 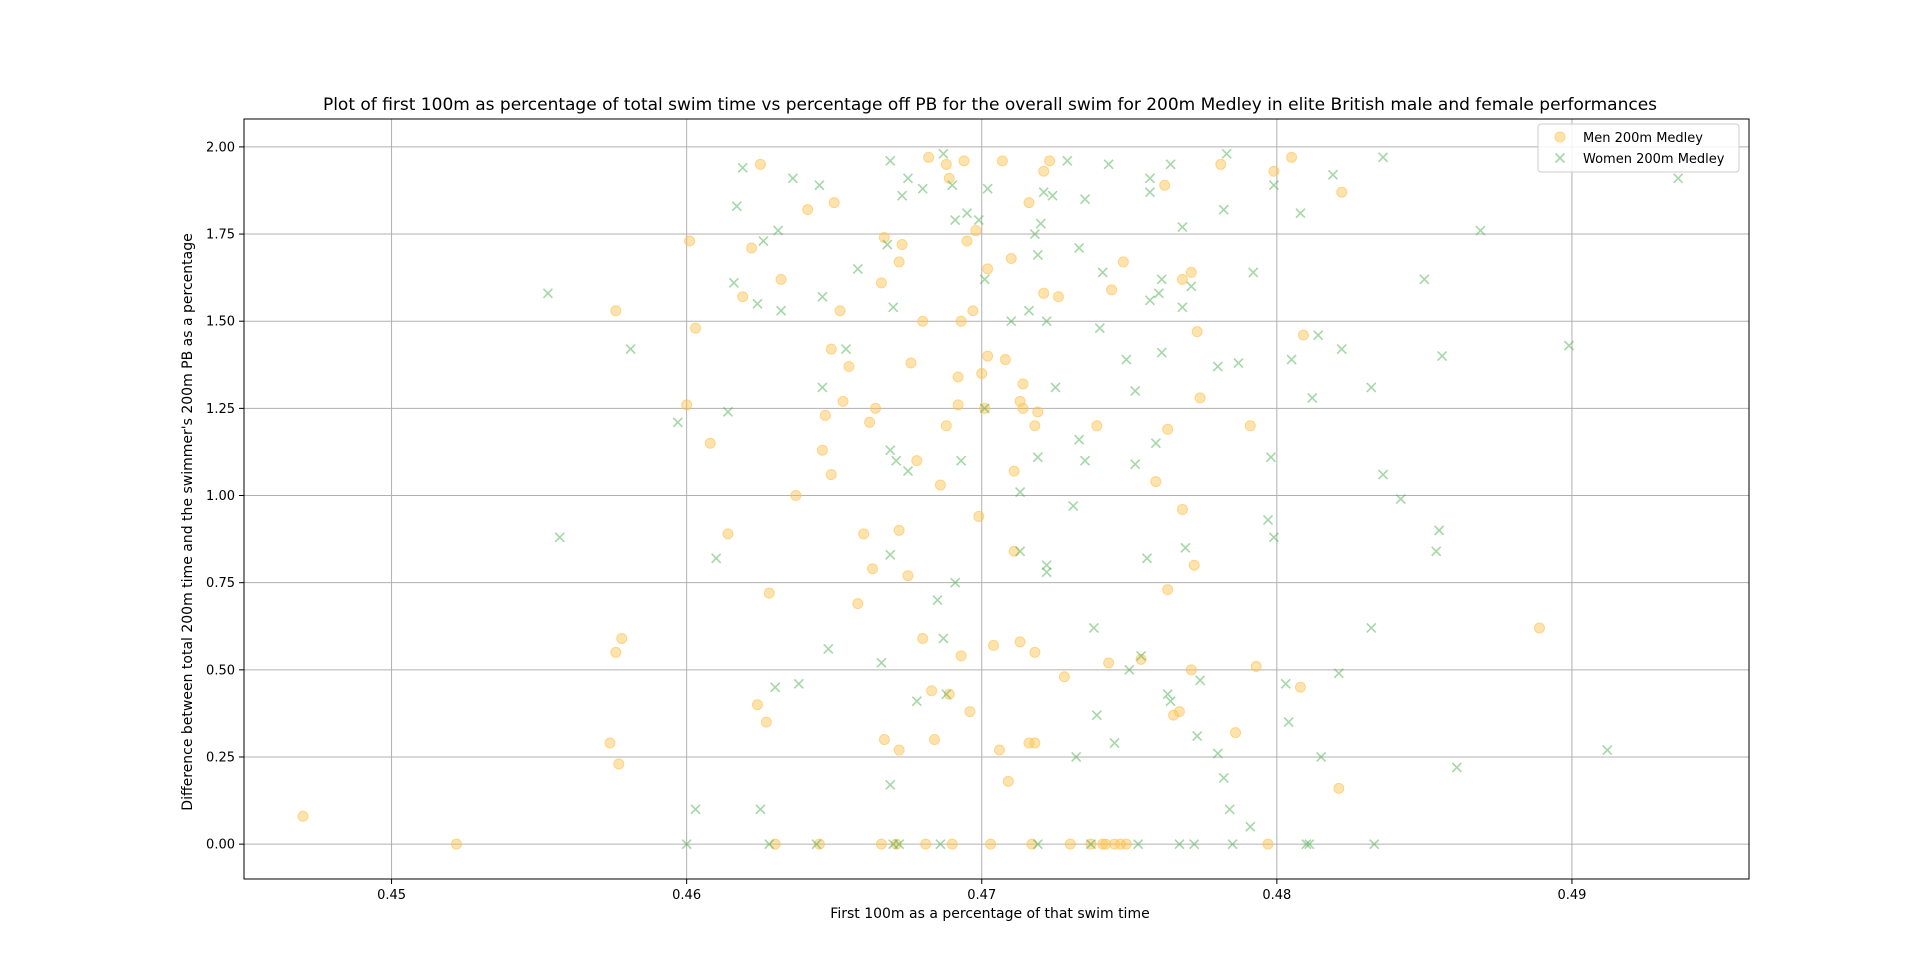 I want to click on y-tick-label: 0.25, so click(x=220, y=757).